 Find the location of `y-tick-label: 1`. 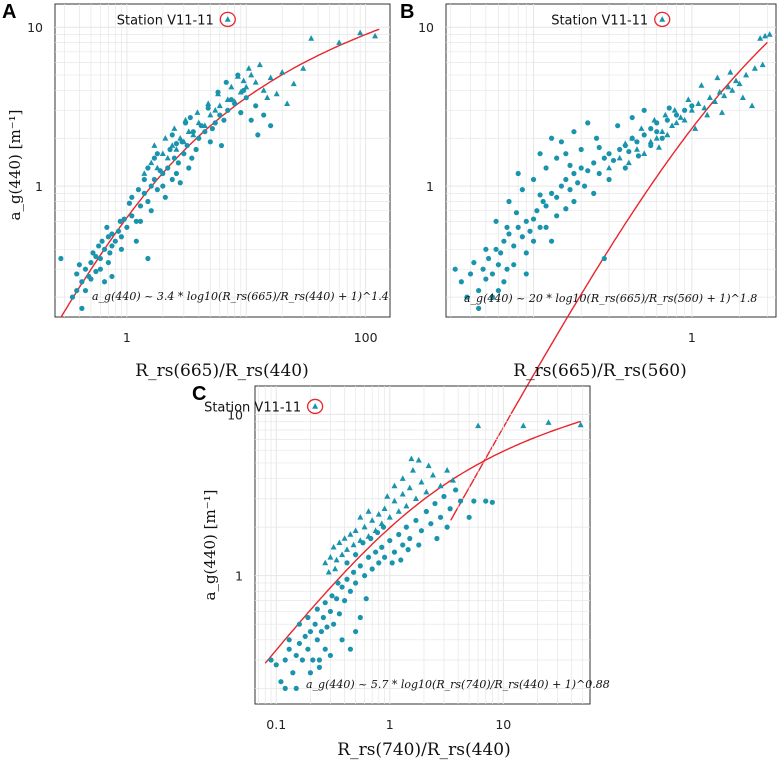

y-tick-label: 1 is located at coordinates (39, 186).